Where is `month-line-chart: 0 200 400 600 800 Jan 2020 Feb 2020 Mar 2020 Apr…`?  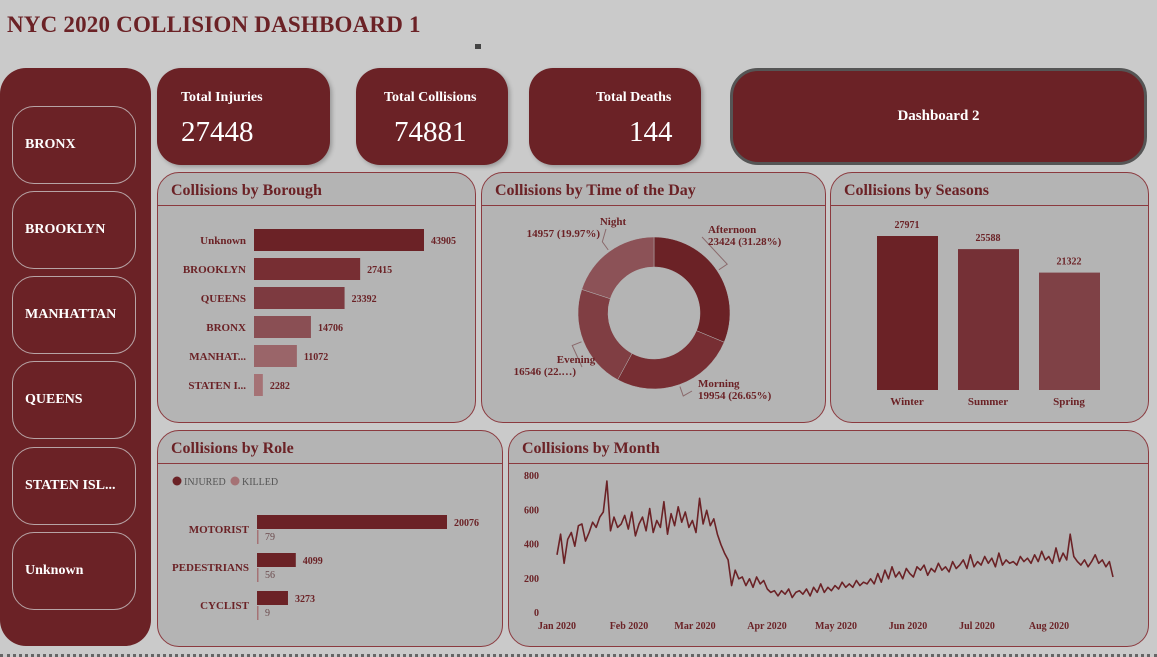 month-line-chart: 0 200 400 600 800 Jan 2020 Feb 2020 Mar 2020 Apr… is located at coordinates (819, 551).